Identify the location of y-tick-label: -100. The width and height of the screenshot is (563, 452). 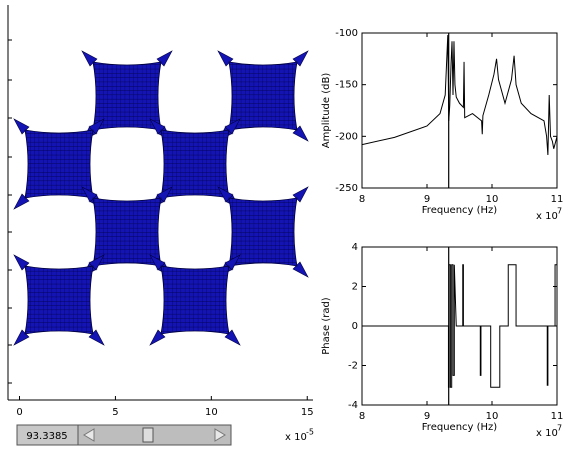
(346, 33).